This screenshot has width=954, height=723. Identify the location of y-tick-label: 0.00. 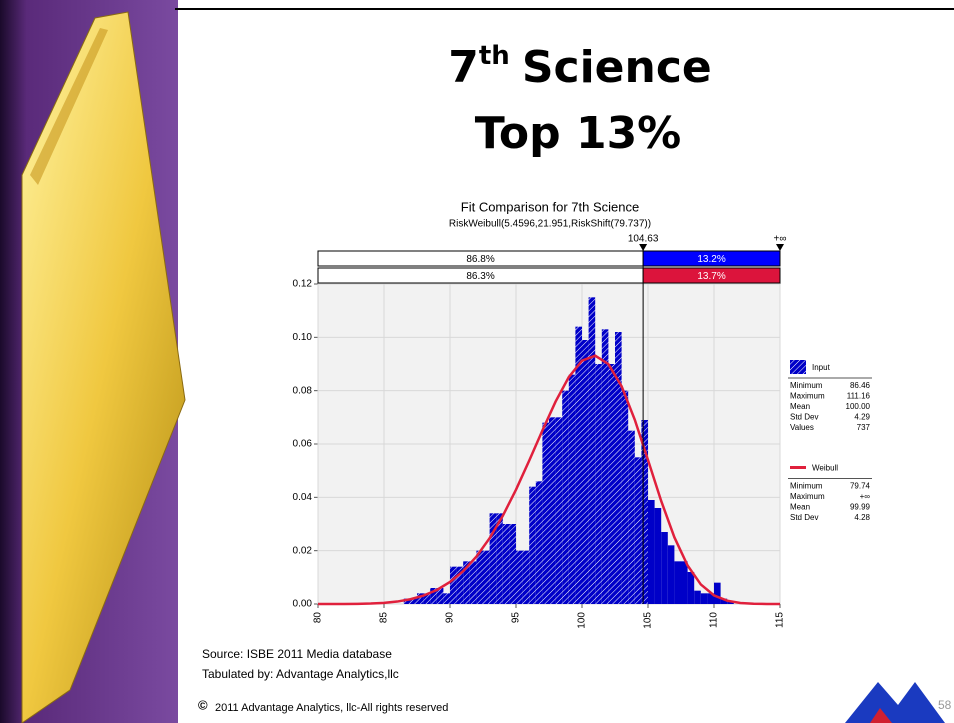
(303, 604).